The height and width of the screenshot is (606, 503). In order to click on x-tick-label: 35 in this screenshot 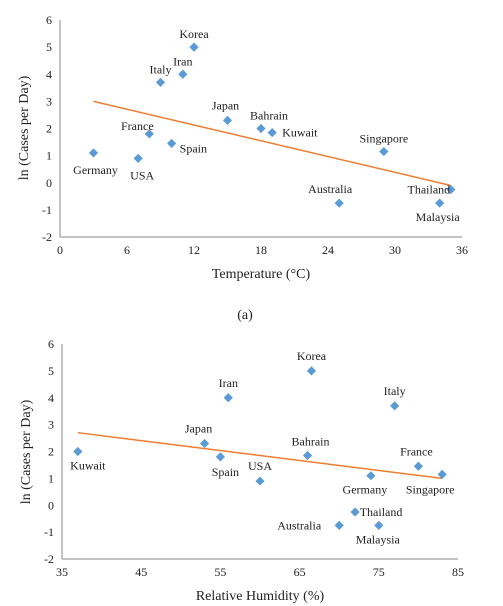, I will do `click(62, 572)`.